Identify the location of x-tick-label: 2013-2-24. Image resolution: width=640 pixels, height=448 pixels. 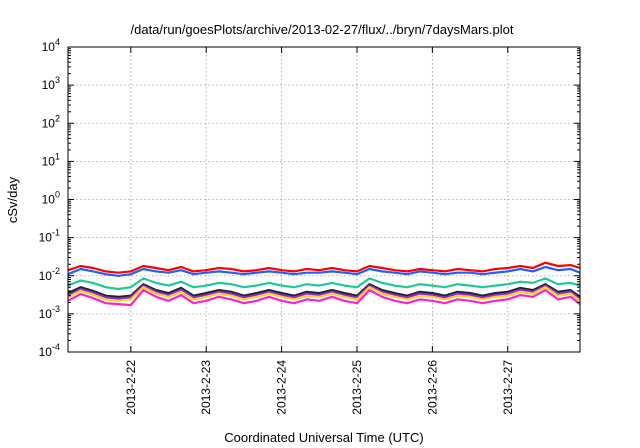
(282, 387).